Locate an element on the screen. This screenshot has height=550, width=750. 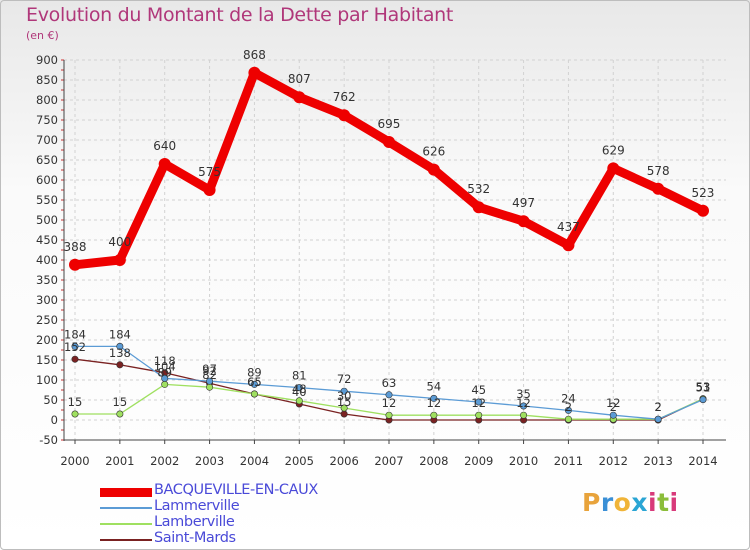
data-label: 35 is located at coordinates (523, 394).